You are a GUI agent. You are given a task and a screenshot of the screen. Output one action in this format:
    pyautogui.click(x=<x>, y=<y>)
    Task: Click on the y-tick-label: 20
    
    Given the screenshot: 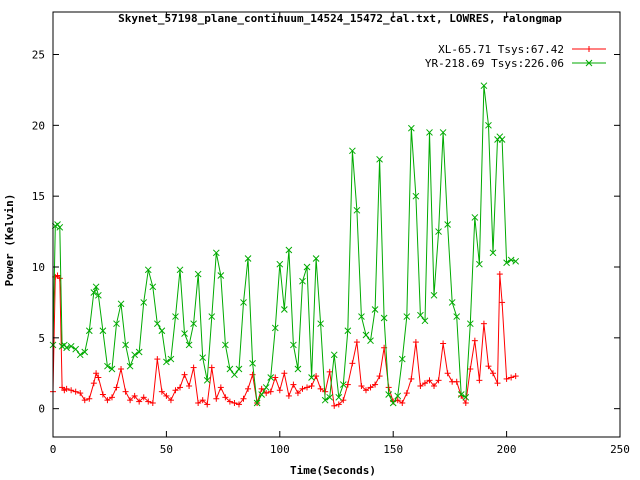 What is the action you would take?
    pyautogui.click(x=38, y=125)
    